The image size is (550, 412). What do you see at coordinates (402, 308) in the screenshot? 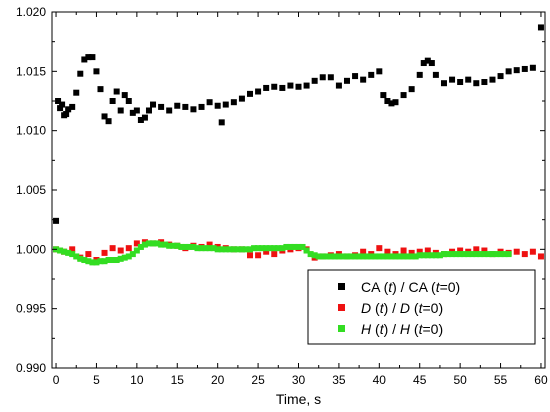
I see `legend-label-1: D (t) / D (t=0)` at bounding box center [402, 308].